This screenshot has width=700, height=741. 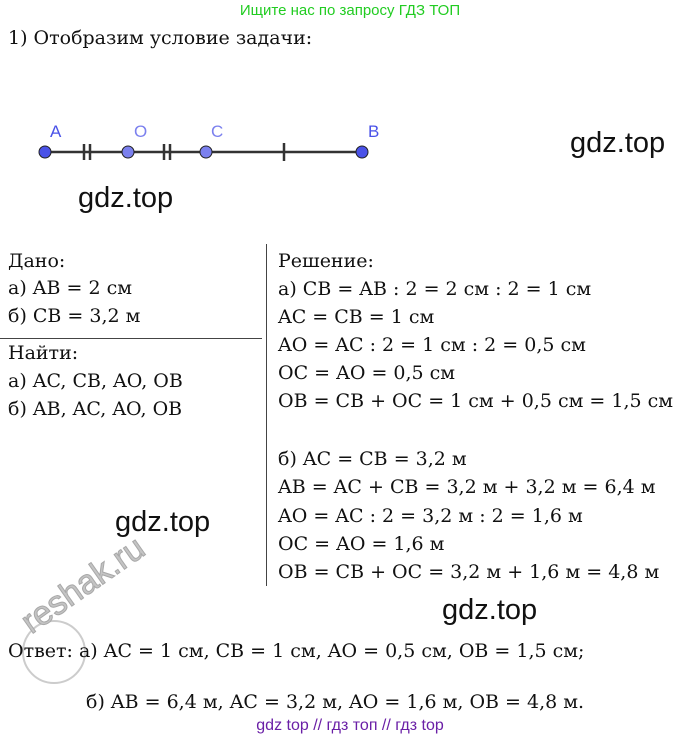 I want to click on divider-horizontal, so click(x=131, y=338).